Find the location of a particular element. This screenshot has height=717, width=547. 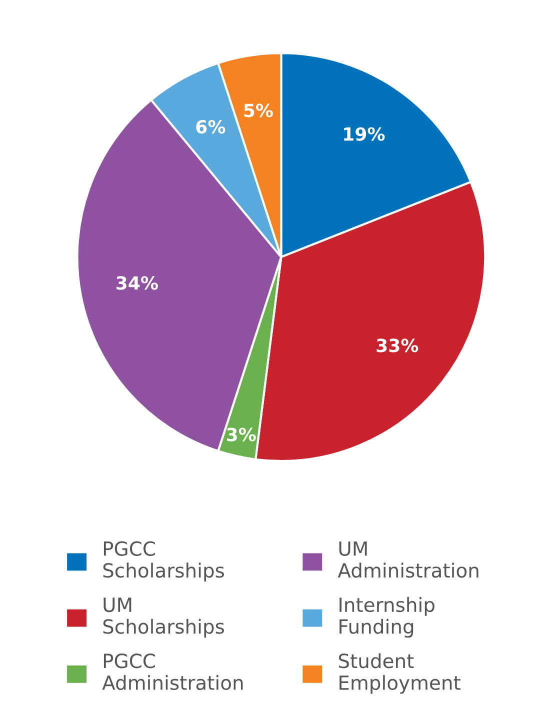

data-label: 5% is located at coordinates (258, 111).